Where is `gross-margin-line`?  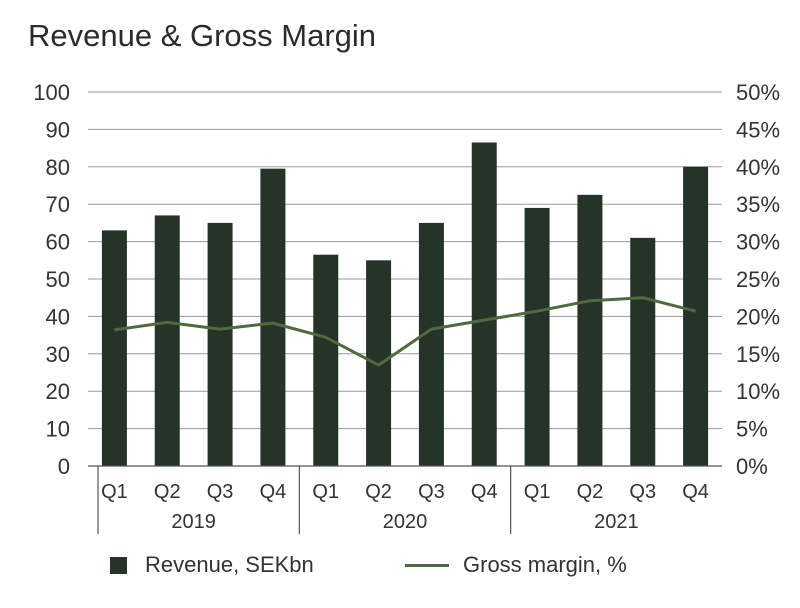
gross-margin-line is located at coordinates (405, 331).